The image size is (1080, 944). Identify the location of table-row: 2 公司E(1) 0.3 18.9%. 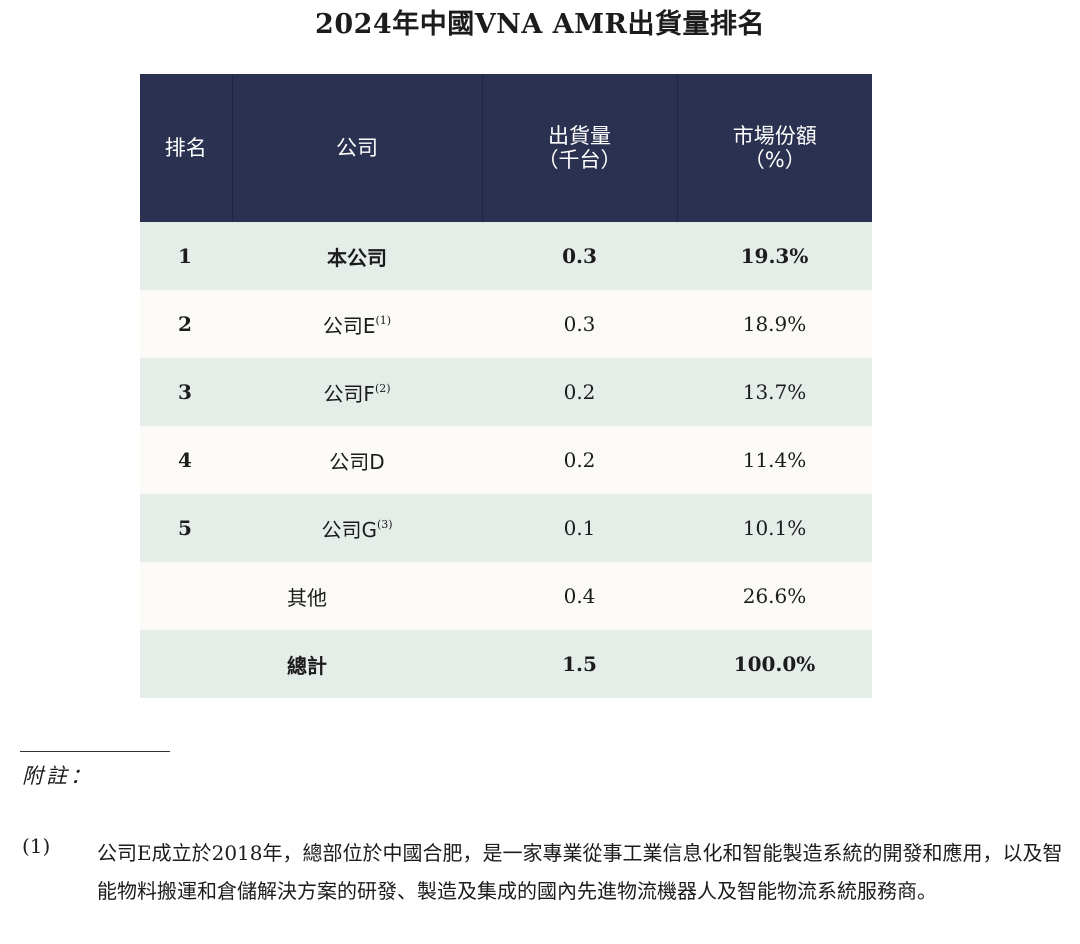
(506, 324).